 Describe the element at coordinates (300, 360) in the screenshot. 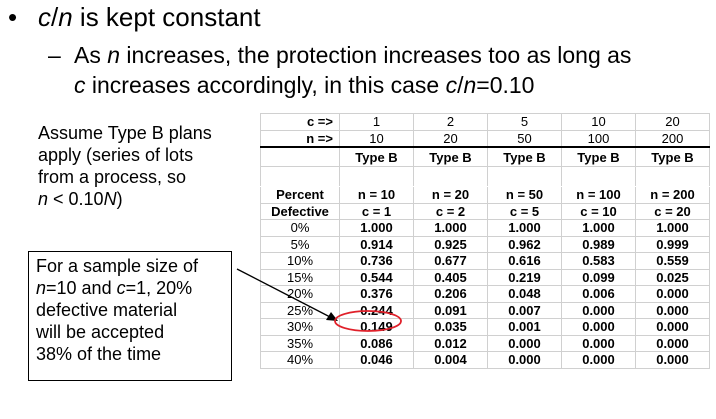

I see `percent-cell: 40%` at that location.